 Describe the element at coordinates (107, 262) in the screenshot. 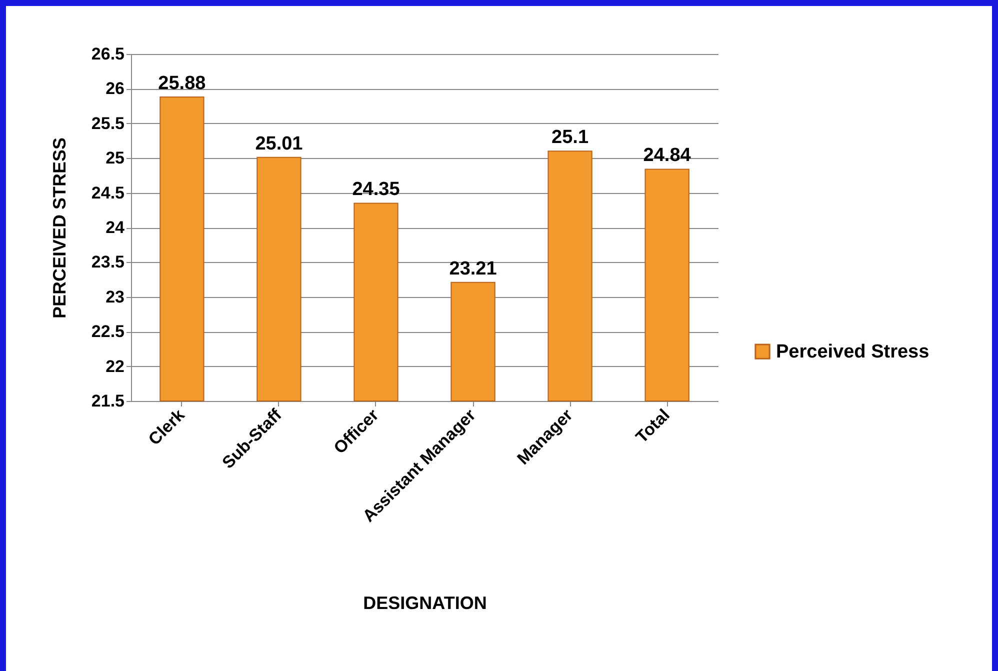

I see `y-tick-label: 23.5` at that location.